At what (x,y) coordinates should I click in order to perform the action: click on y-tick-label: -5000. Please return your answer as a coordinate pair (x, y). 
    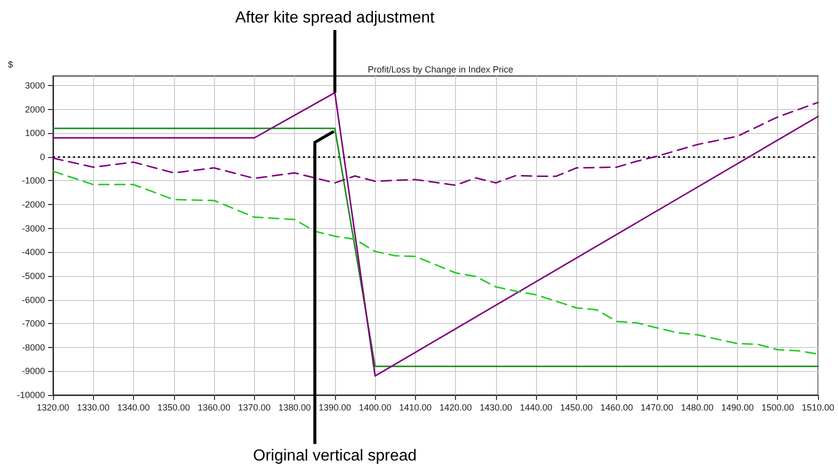
    Looking at the image, I should click on (33, 275).